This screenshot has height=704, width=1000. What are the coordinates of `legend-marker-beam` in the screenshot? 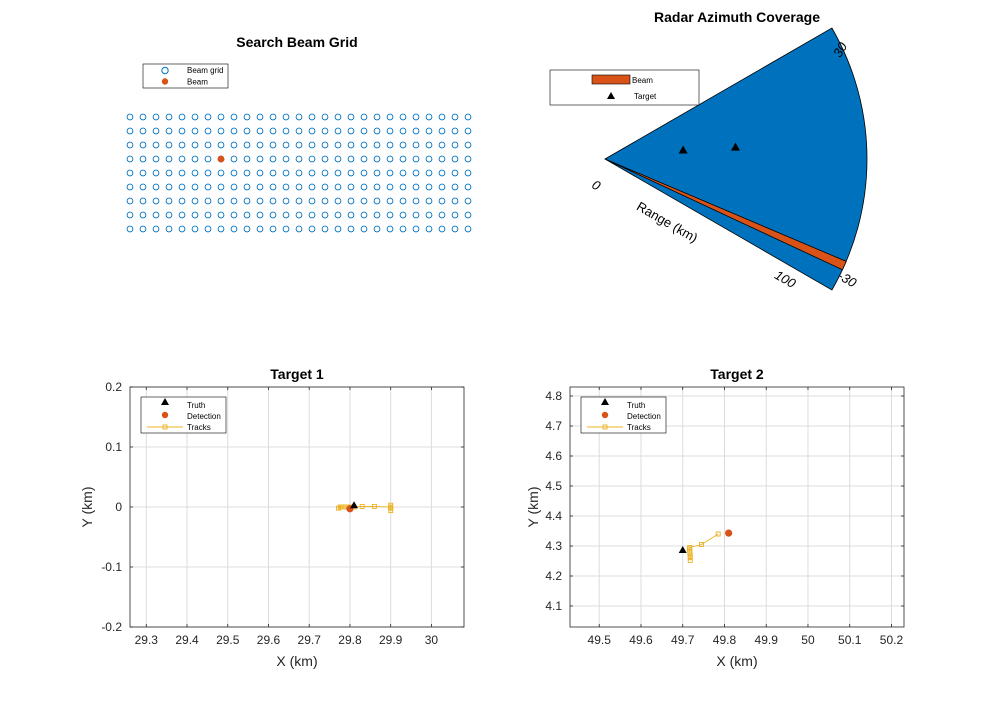 It's located at (165, 81).